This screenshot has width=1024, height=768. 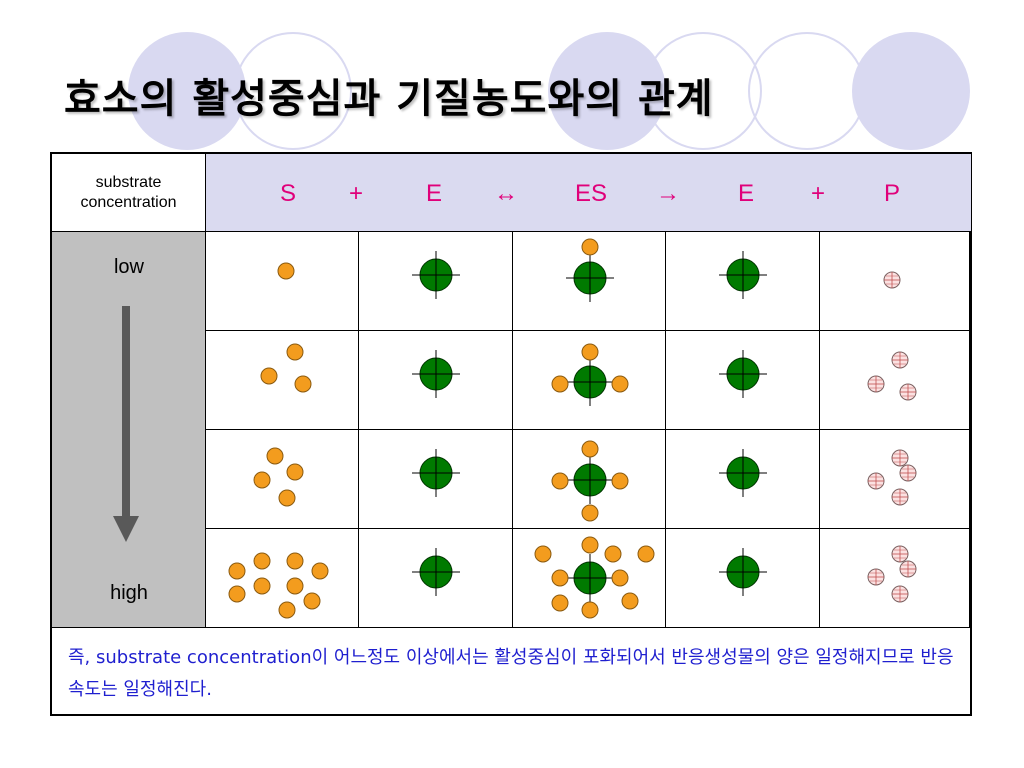 What do you see at coordinates (128, 267) in the screenshot?
I see `low-label: low` at bounding box center [128, 267].